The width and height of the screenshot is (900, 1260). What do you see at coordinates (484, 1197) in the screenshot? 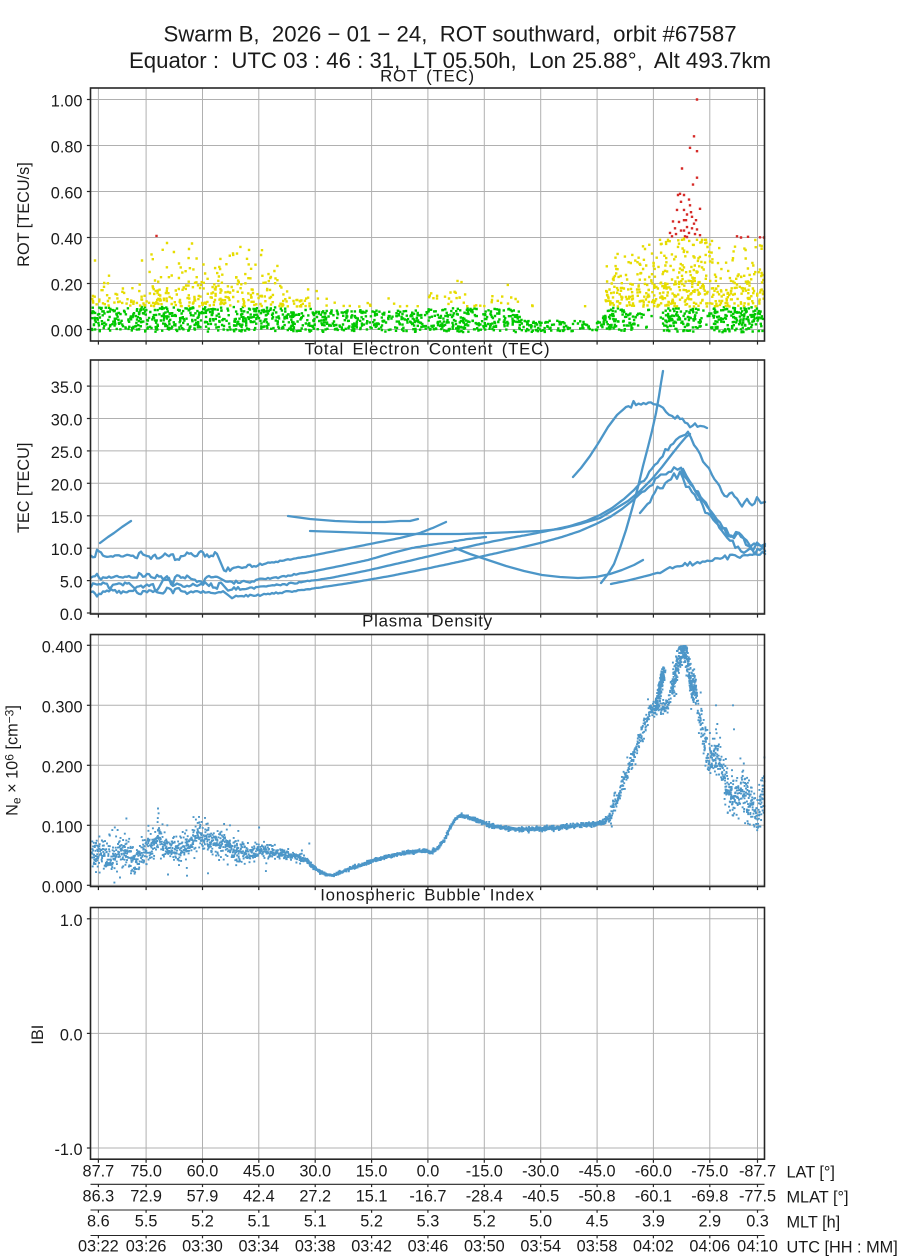
I see `svg-text: -28.4` at bounding box center [484, 1197].